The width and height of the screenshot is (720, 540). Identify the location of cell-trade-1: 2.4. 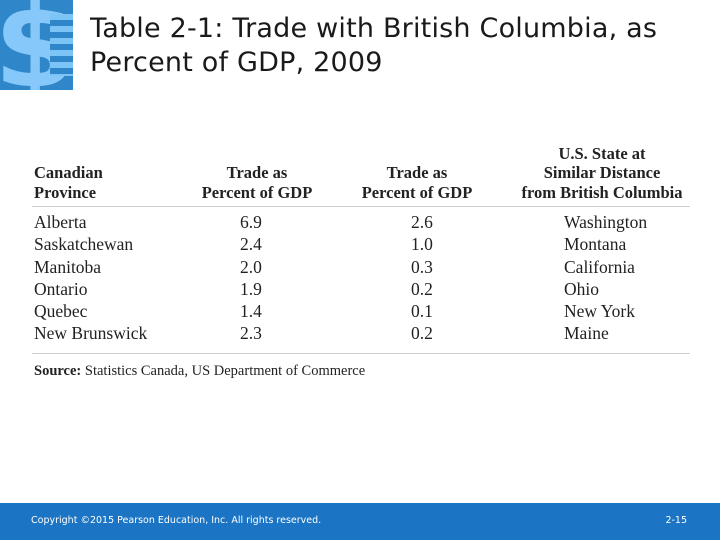
(251, 244).